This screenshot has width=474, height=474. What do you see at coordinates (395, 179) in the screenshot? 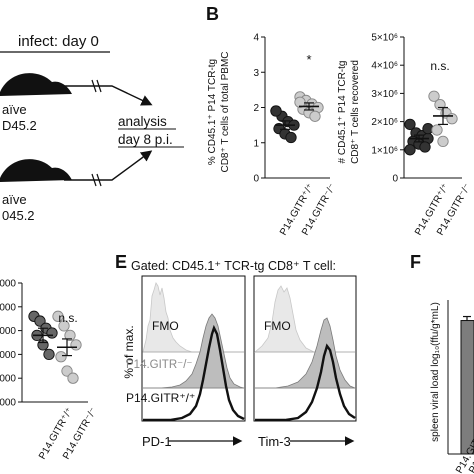
I see `b-right-y-tick-label: 0` at bounding box center [395, 179].